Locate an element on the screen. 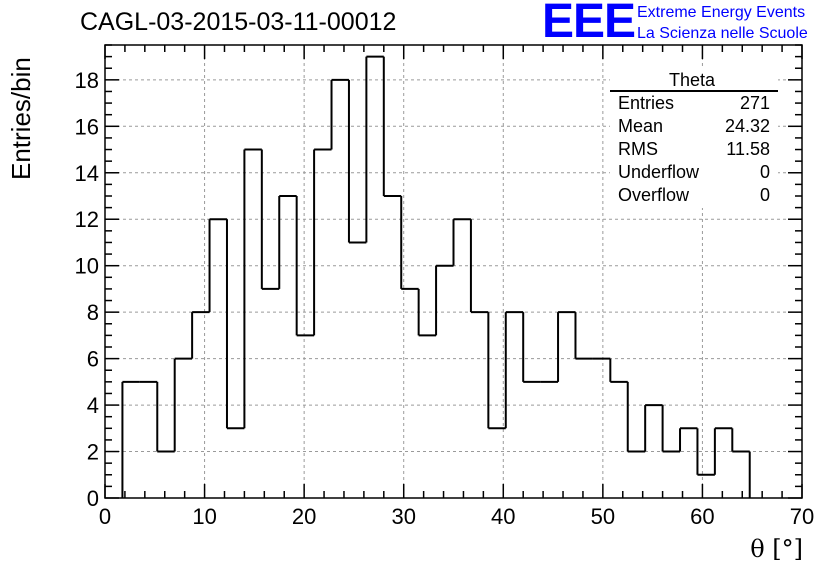 The width and height of the screenshot is (836, 572). y-tick-label: 8 is located at coordinates (93, 312).